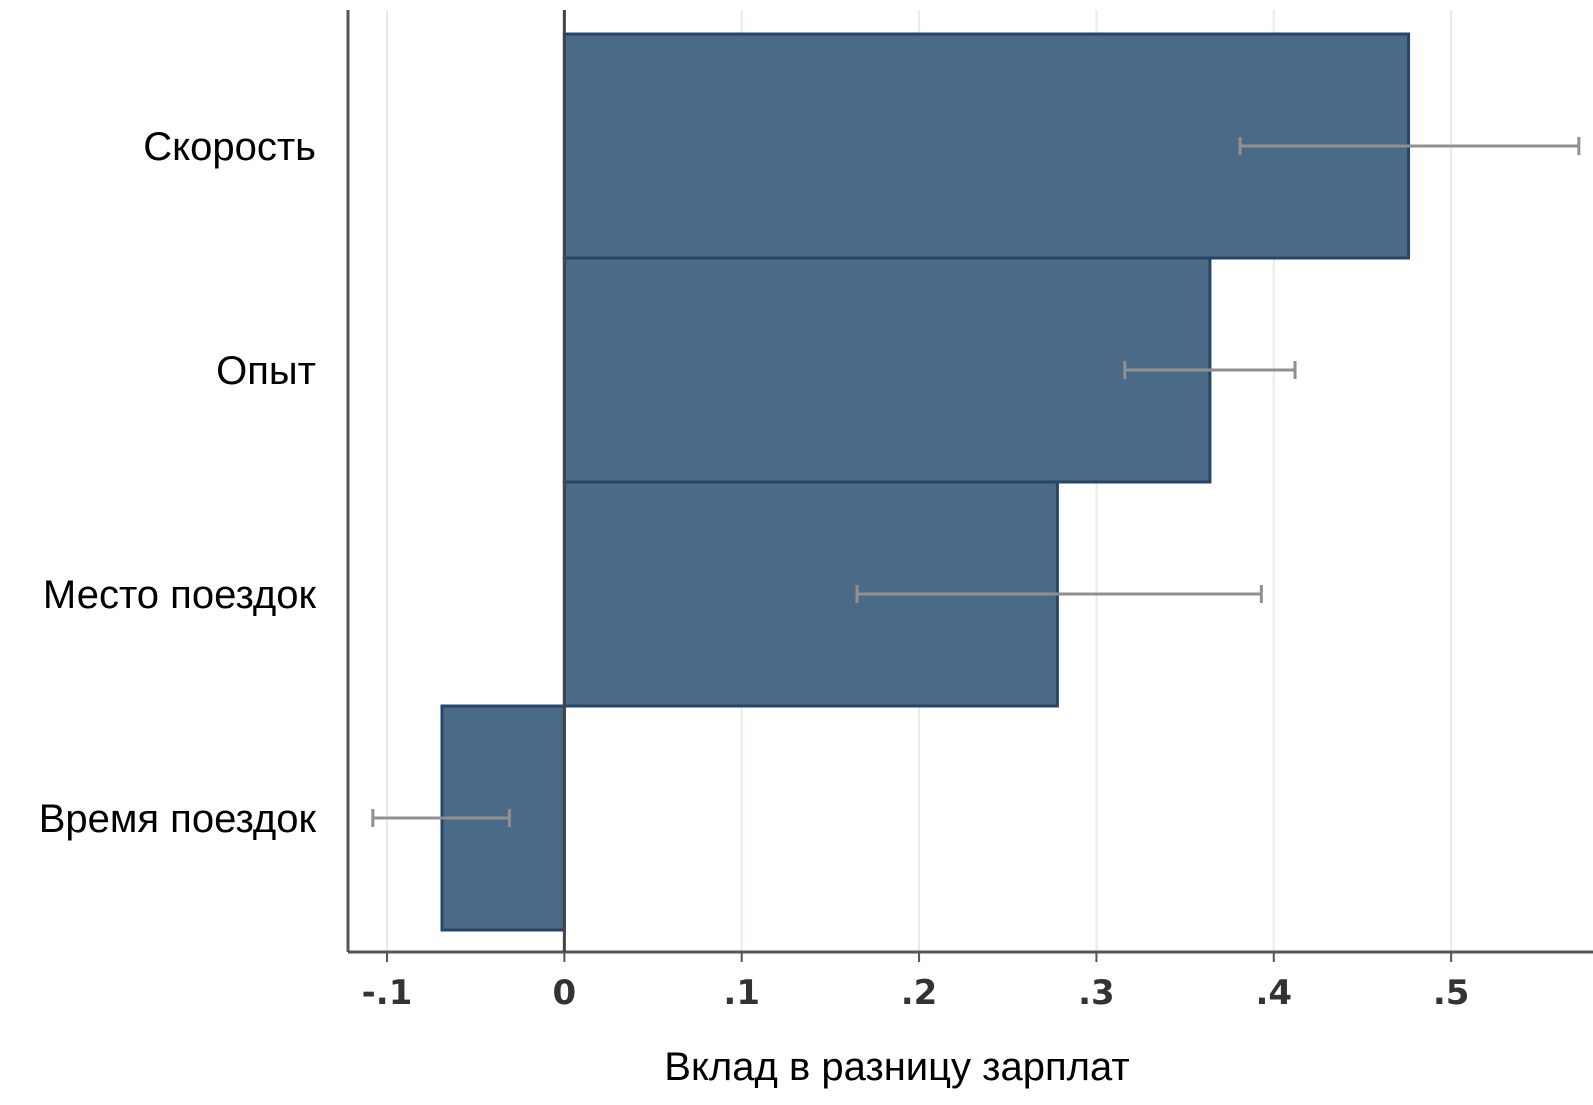  I want to click on category-label: Скорость, so click(229, 147).